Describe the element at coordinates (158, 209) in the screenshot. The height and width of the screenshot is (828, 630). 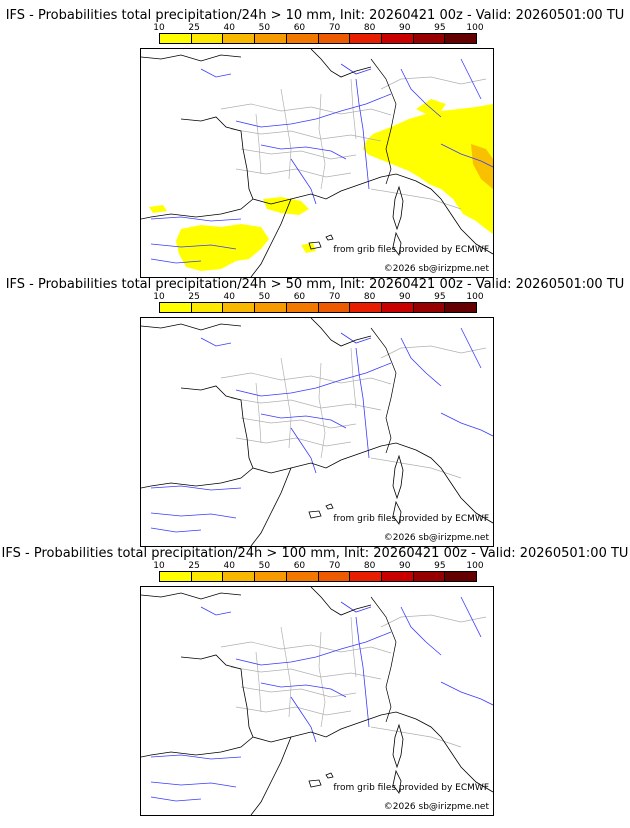
I see `precip-area-west` at that location.